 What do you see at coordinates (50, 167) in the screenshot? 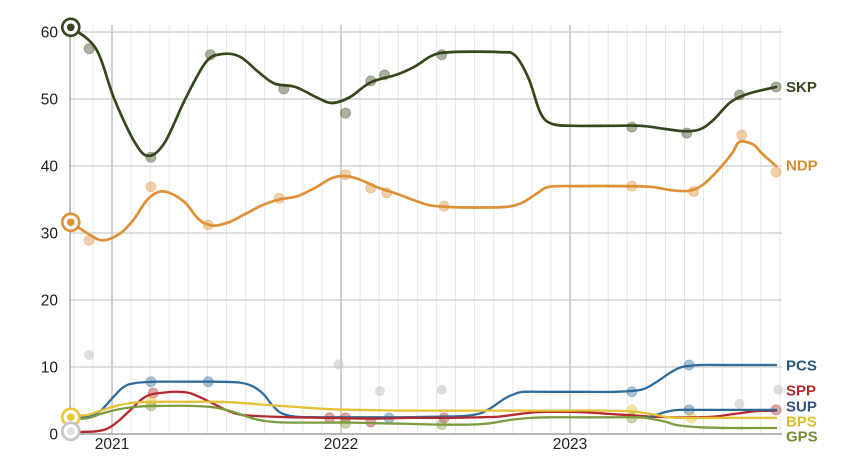
I see `y-tick-label-40: 40` at bounding box center [50, 167].